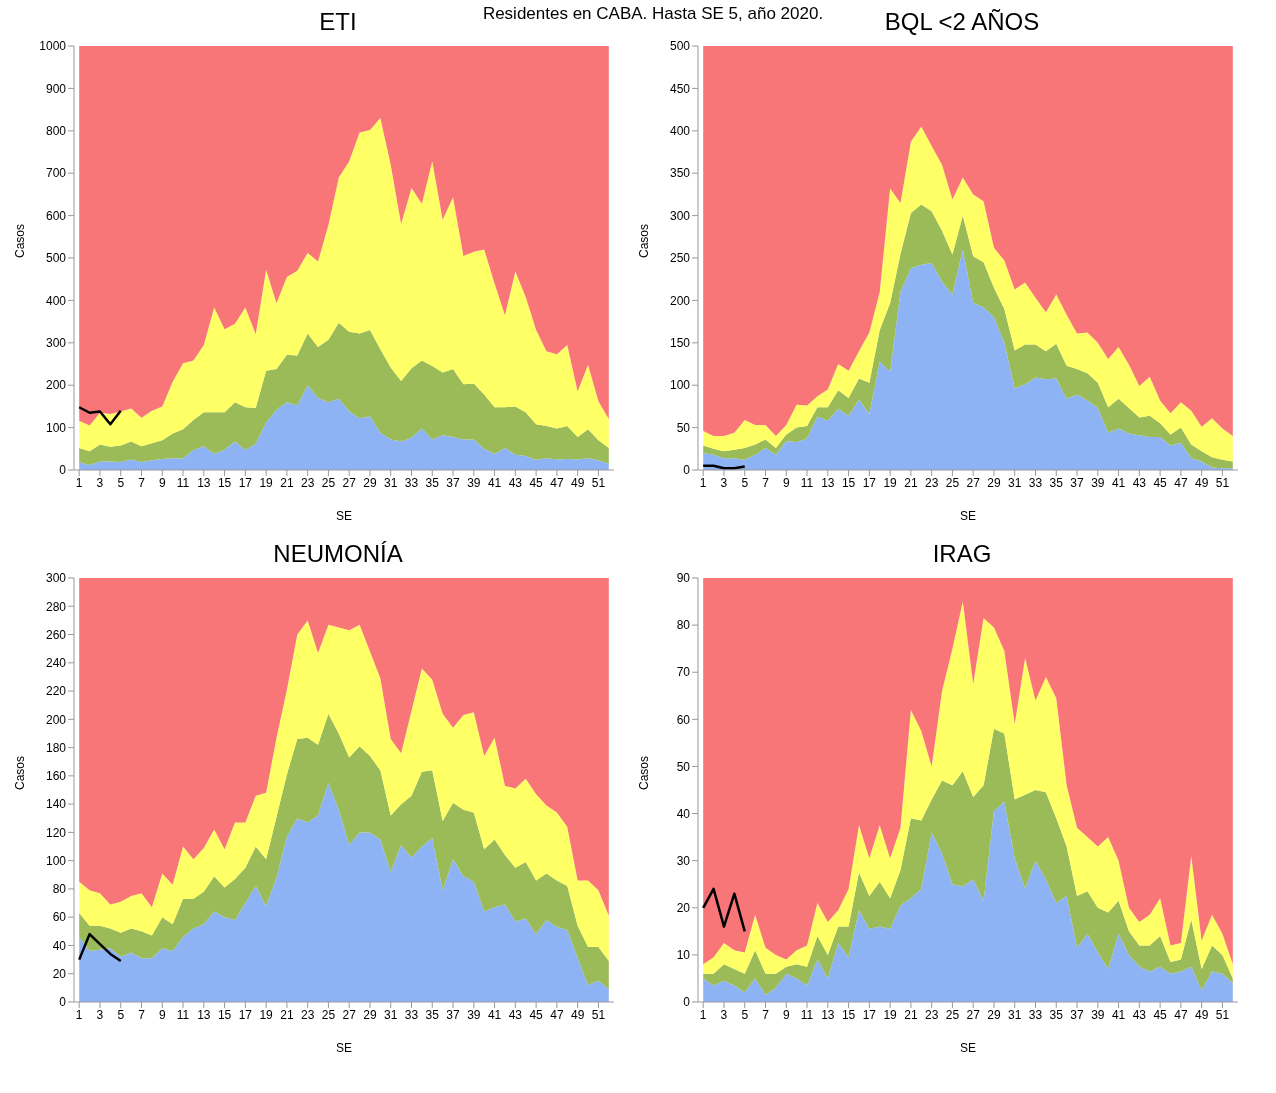 This screenshot has height=1093, width=1276. What do you see at coordinates (56, 606) in the screenshot?
I see `y-tick-label: 280` at bounding box center [56, 606].